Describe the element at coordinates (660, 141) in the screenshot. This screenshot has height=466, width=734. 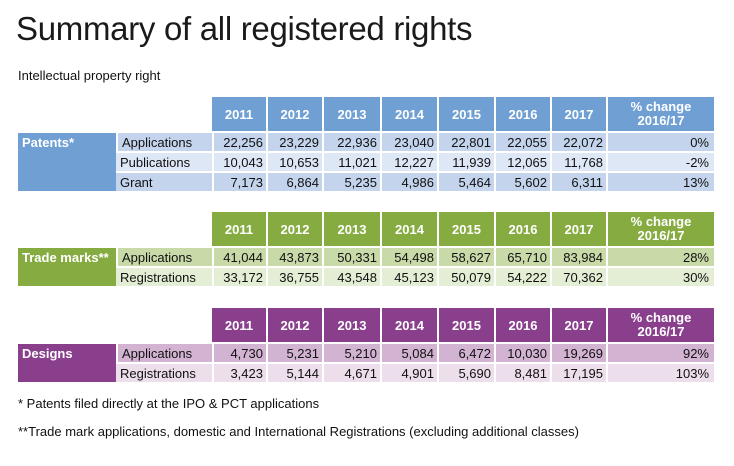
I see `pct-change-cell: 0%` at that location.